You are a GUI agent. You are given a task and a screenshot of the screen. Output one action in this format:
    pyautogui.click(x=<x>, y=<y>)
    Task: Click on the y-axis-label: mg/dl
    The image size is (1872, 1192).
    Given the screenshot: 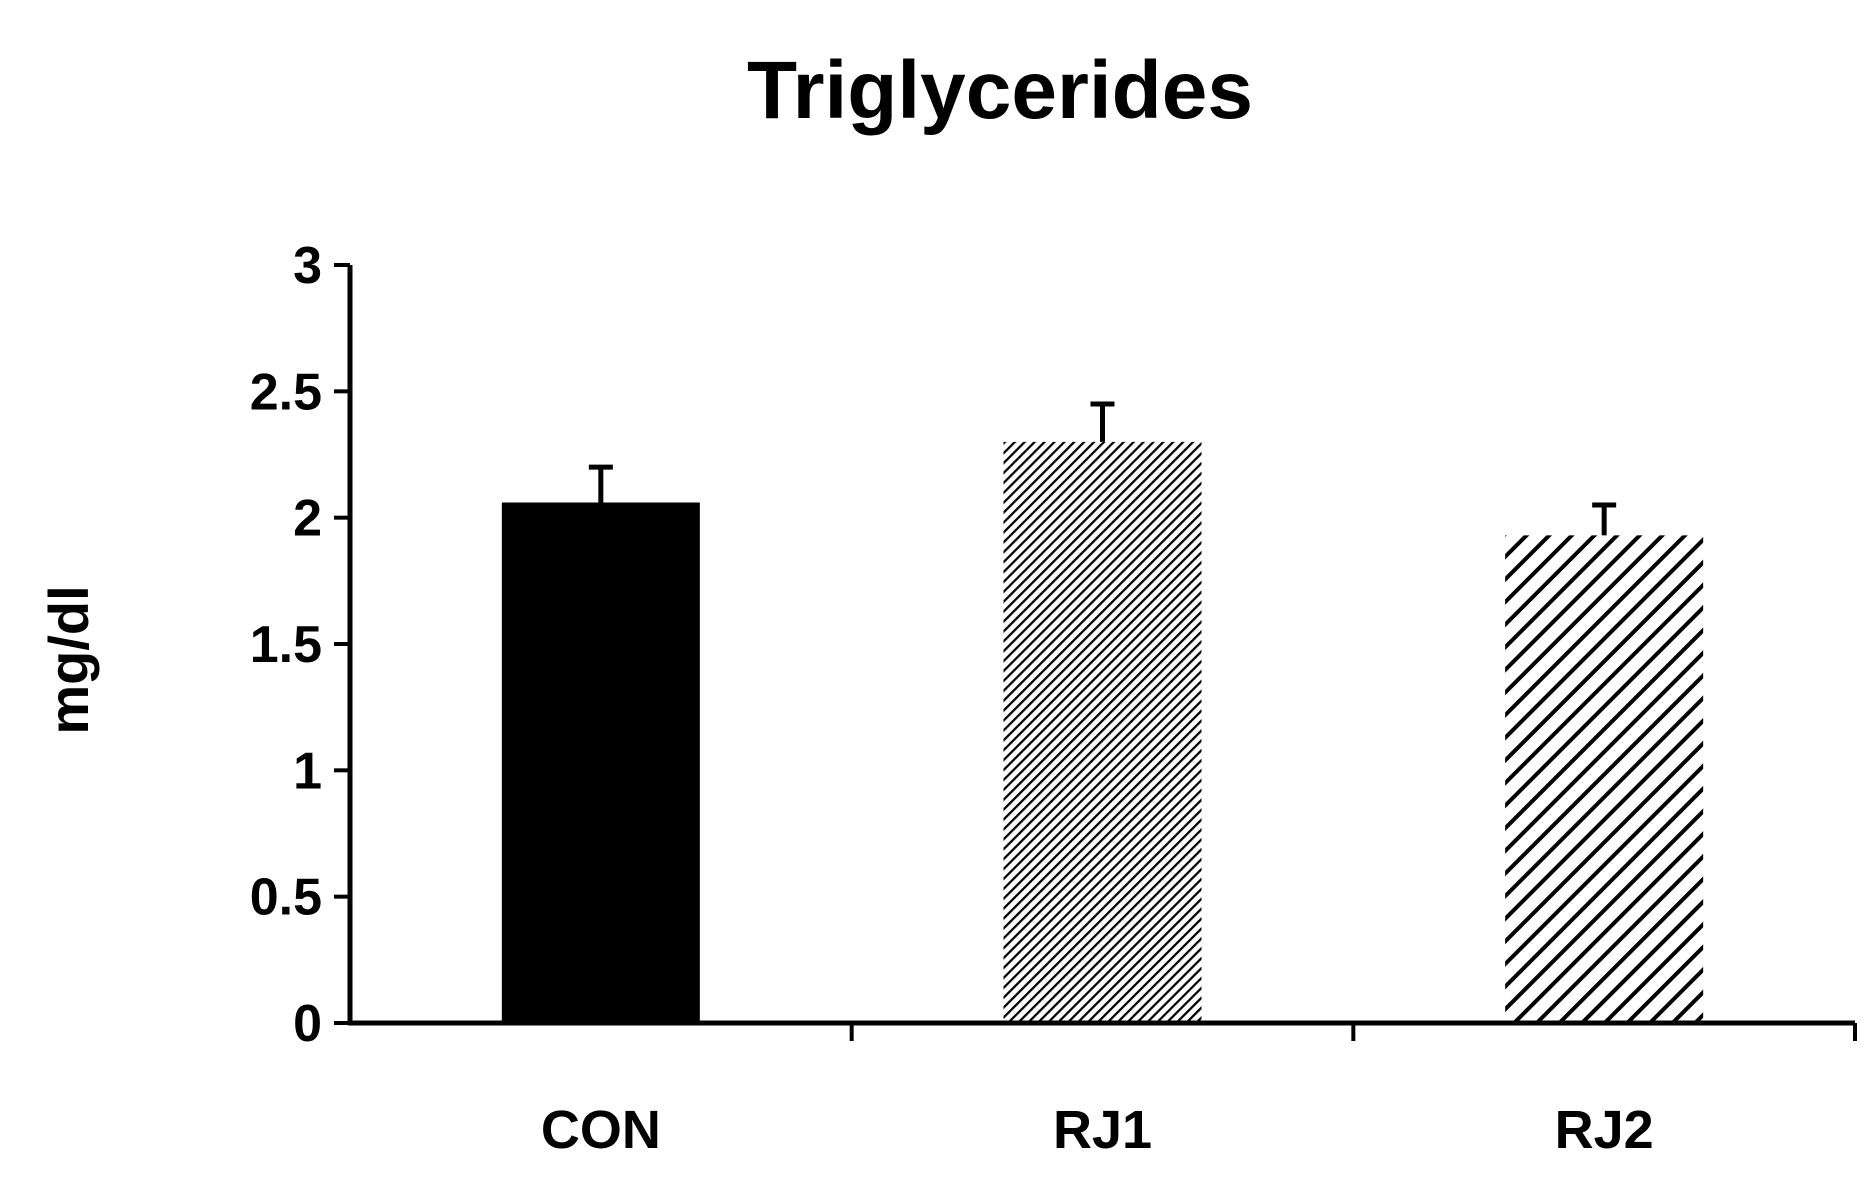 What is the action you would take?
    pyautogui.click(x=68, y=659)
    